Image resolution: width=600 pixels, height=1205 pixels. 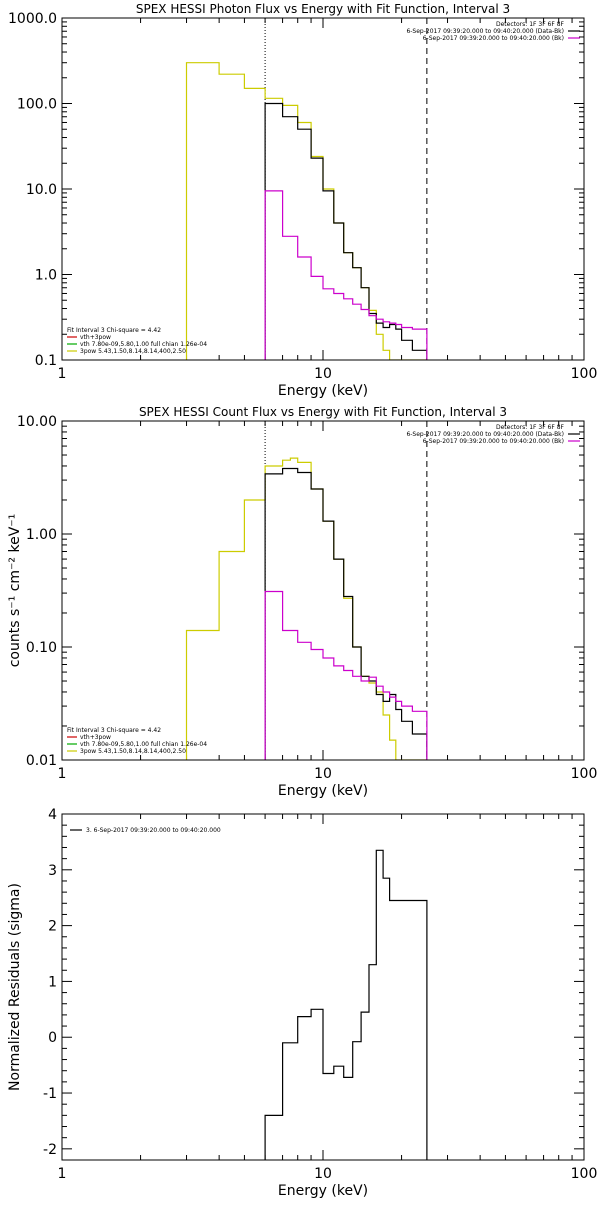 What do you see at coordinates (15, 987) in the screenshot?
I see `y-axis-label: Normalized Residuals (sigma)` at bounding box center [15, 987].